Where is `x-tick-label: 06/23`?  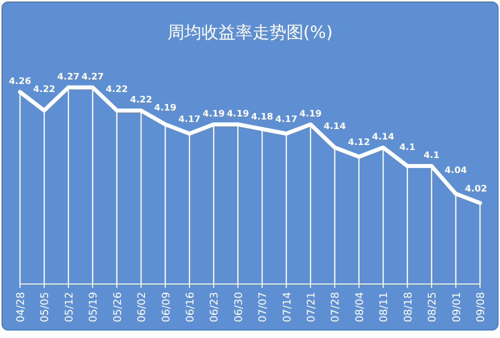 x-tick-label: 06/23 is located at coordinates (214, 307).